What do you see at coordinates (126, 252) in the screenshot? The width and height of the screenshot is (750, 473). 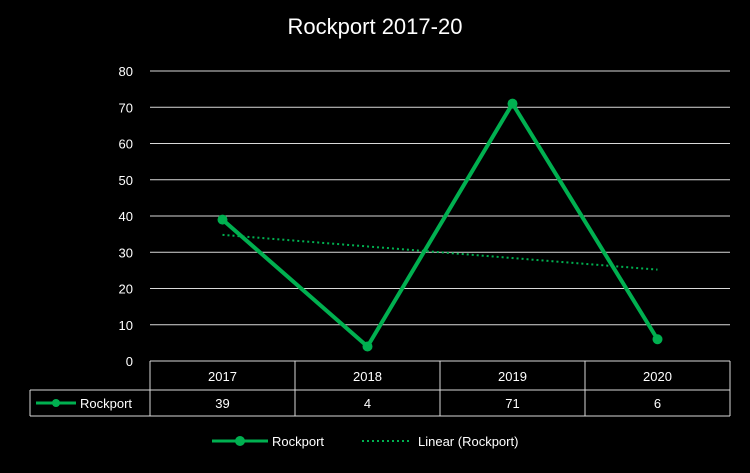 I see `y-tick-label: 30` at bounding box center [126, 252].